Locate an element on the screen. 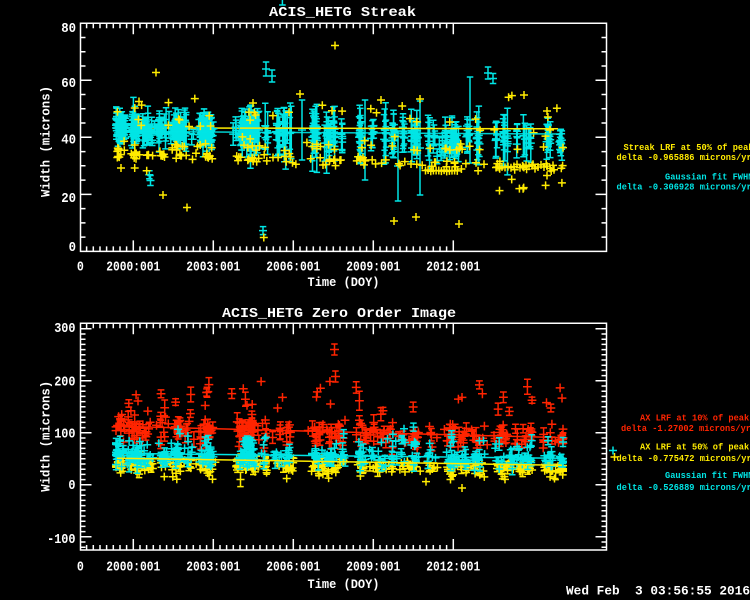 The height and width of the screenshot is (600, 750). svg-text: 300 is located at coordinates (64, 329).